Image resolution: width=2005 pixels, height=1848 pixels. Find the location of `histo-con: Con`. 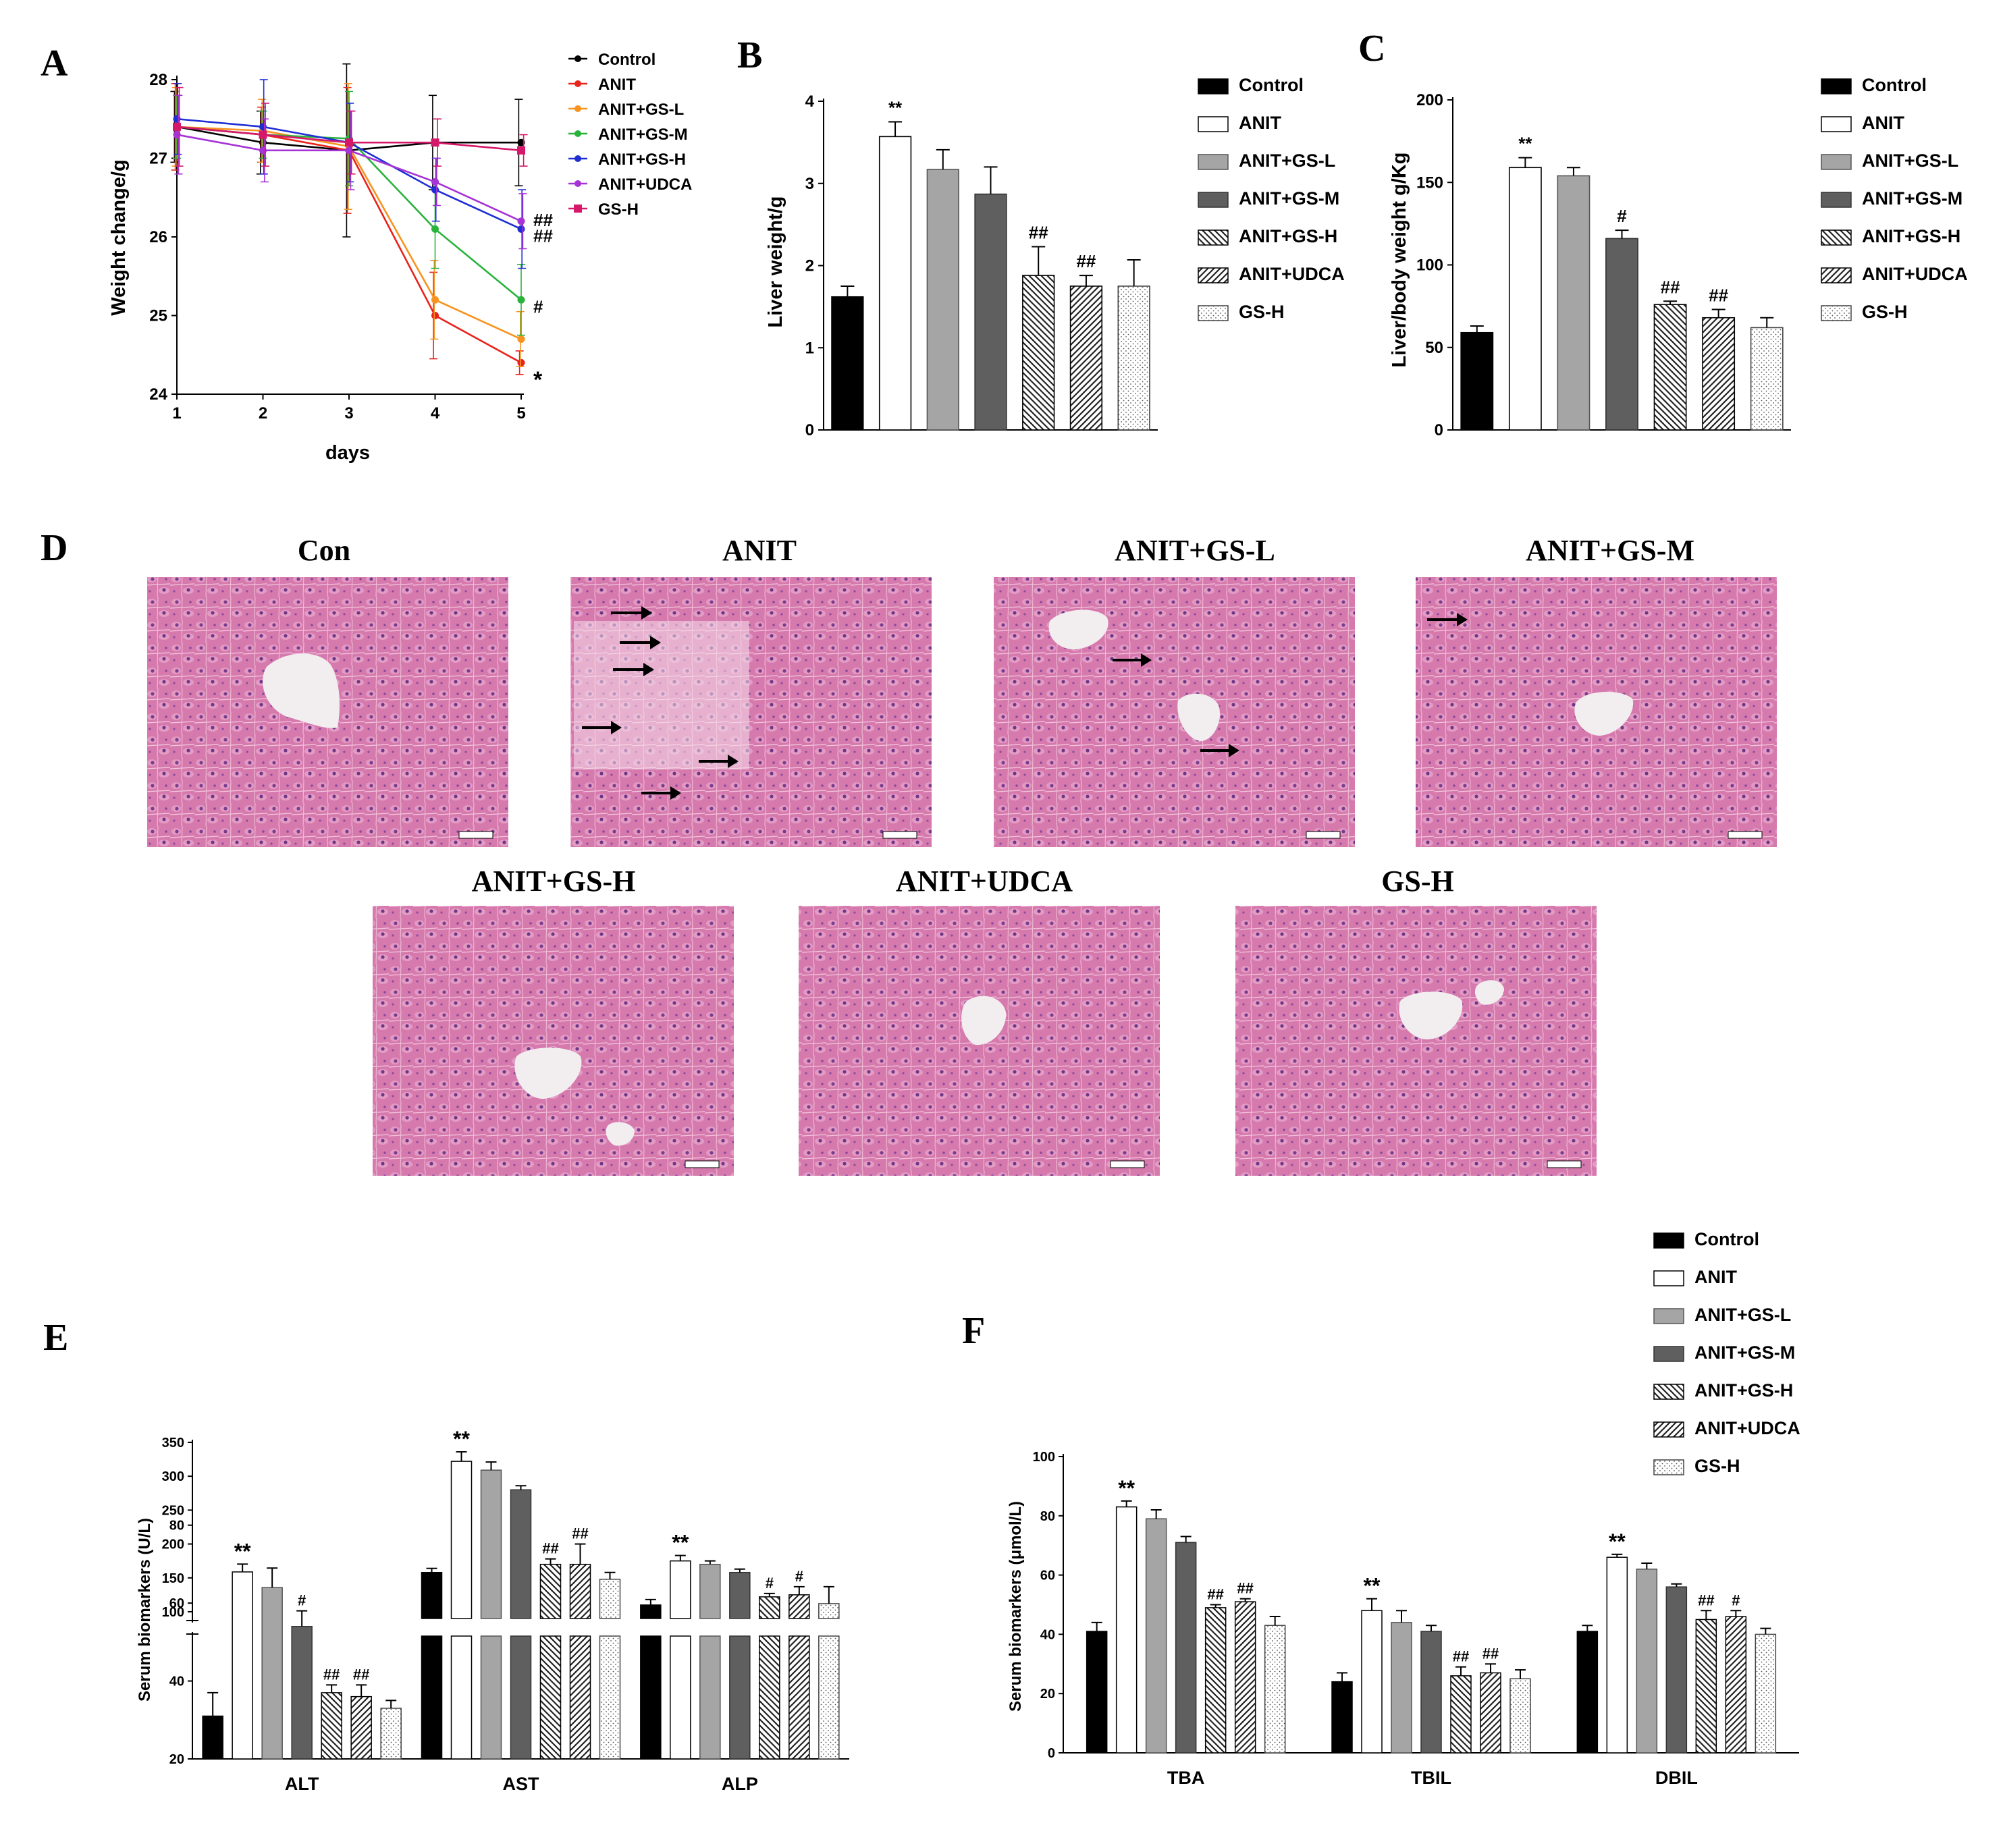

histo-con: Con is located at coordinates (327, 690).